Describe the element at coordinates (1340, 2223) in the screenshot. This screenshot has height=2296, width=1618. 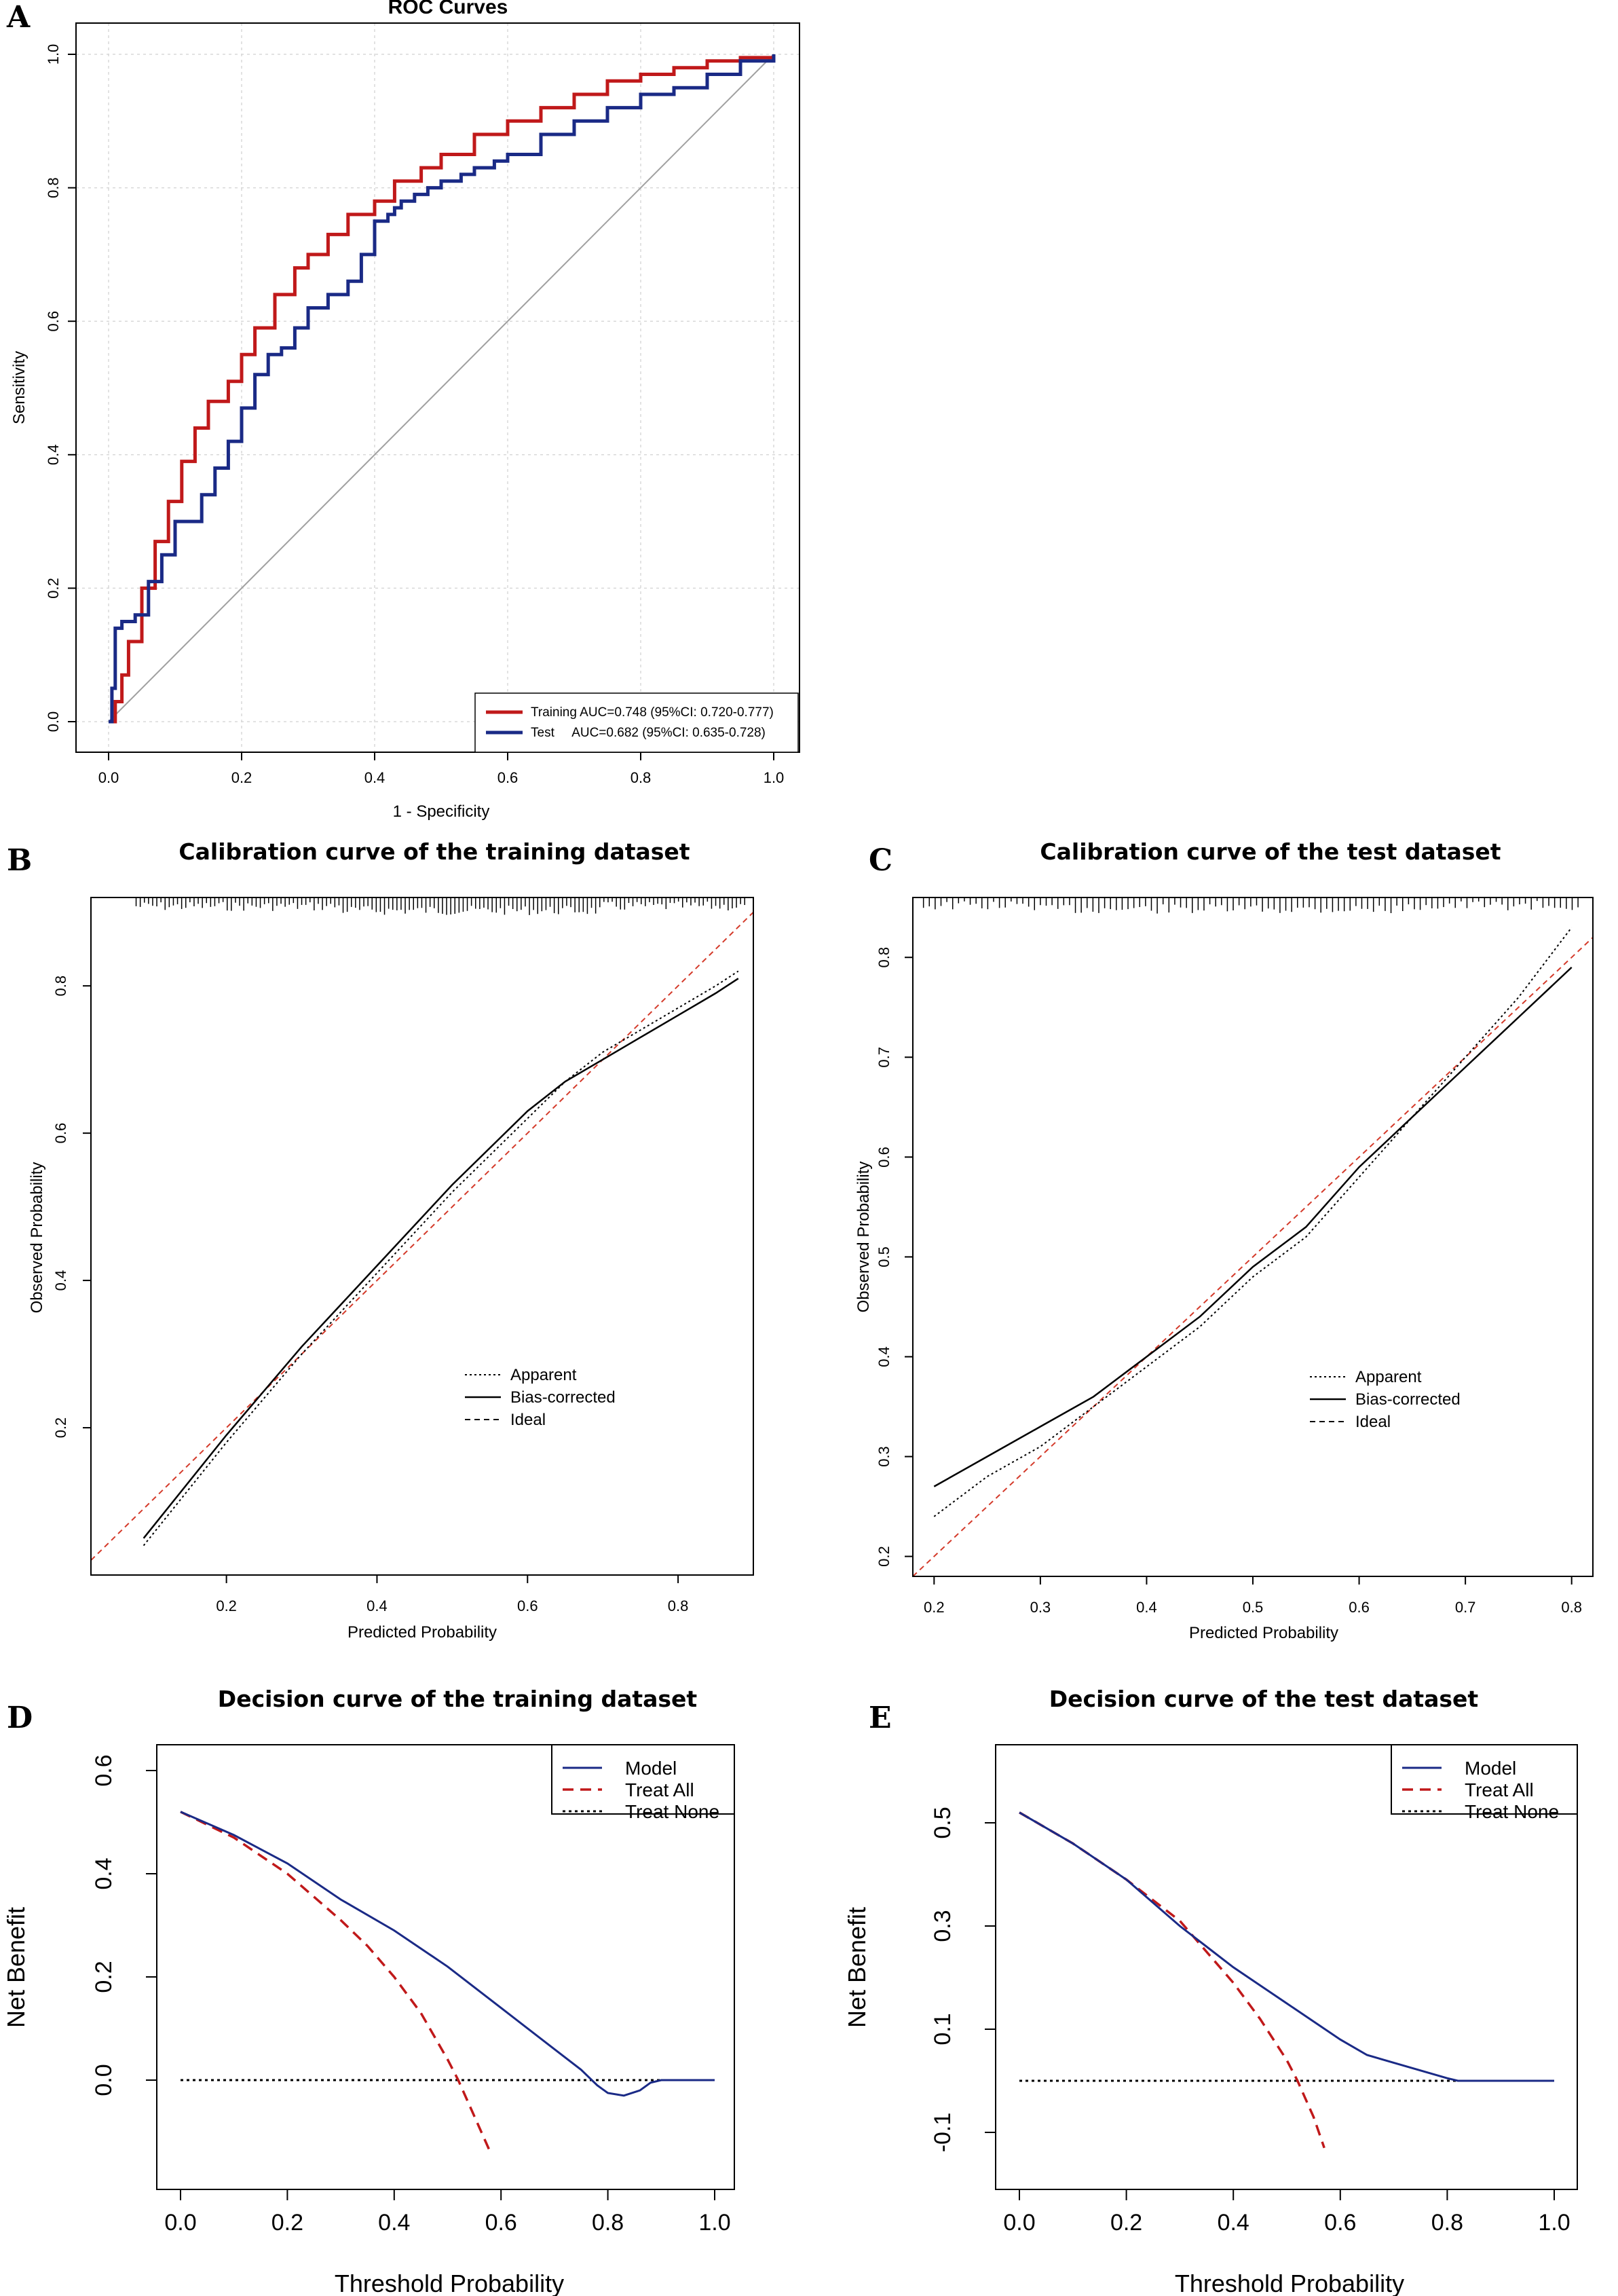
I see `decision-test-x-tick-label: 0.6` at that location.